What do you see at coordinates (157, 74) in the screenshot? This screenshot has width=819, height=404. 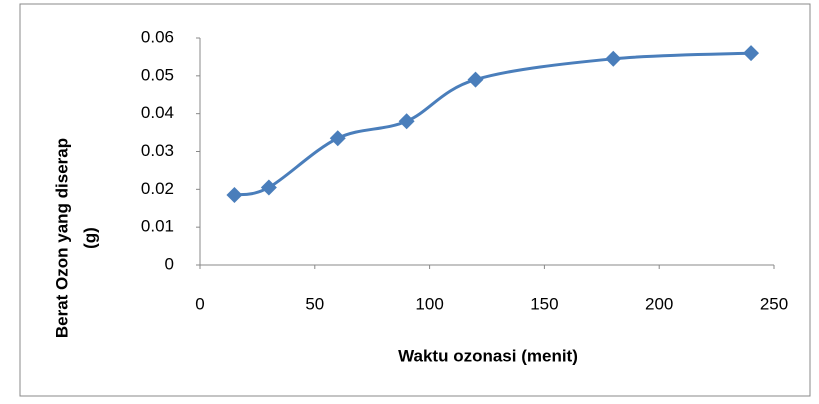 I see `y-tick-label: 0.05` at bounding box center [157, 74].